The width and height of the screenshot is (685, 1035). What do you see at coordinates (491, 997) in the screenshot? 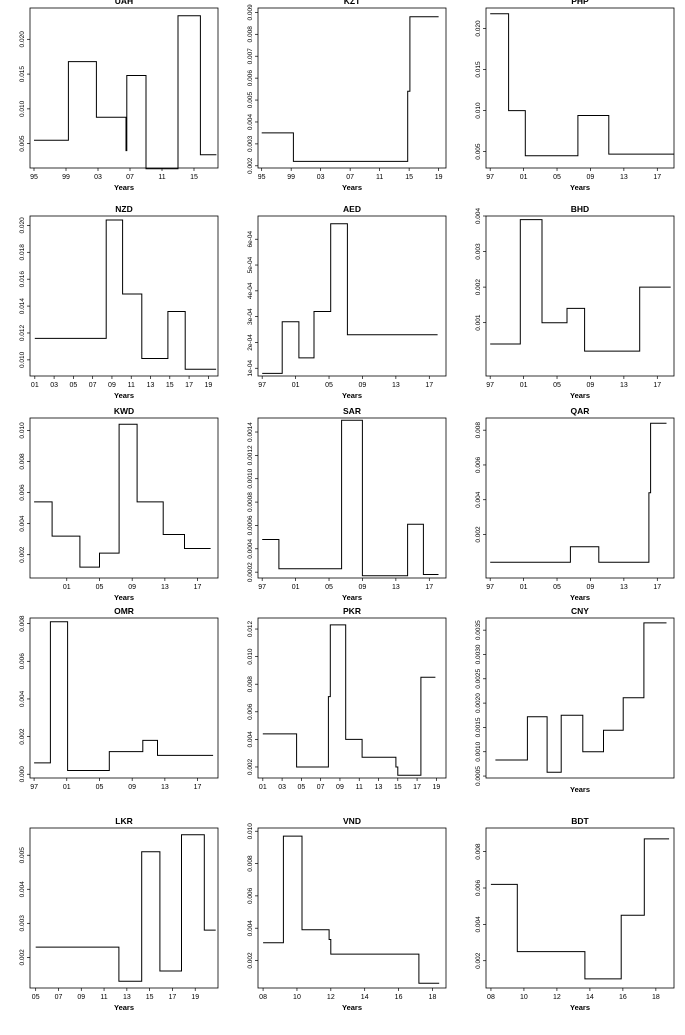
I see `x-tick-label: 08` at bounding box center [491, 997].